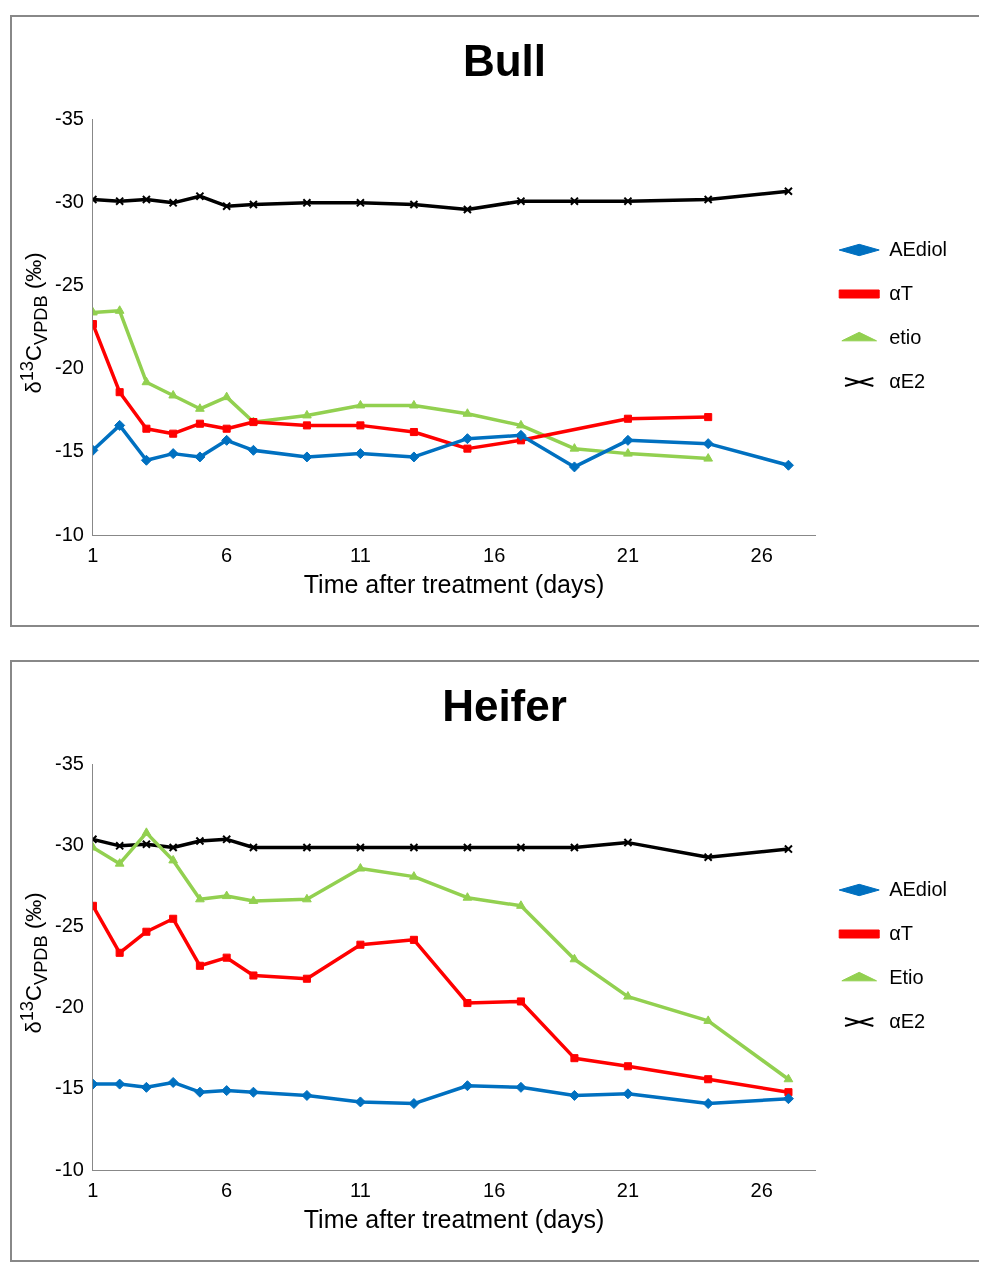  What do you see at coordinates (360, 554) in the screenshot?
I see `x-tick-label: 11` at bounding box center [360, 554].